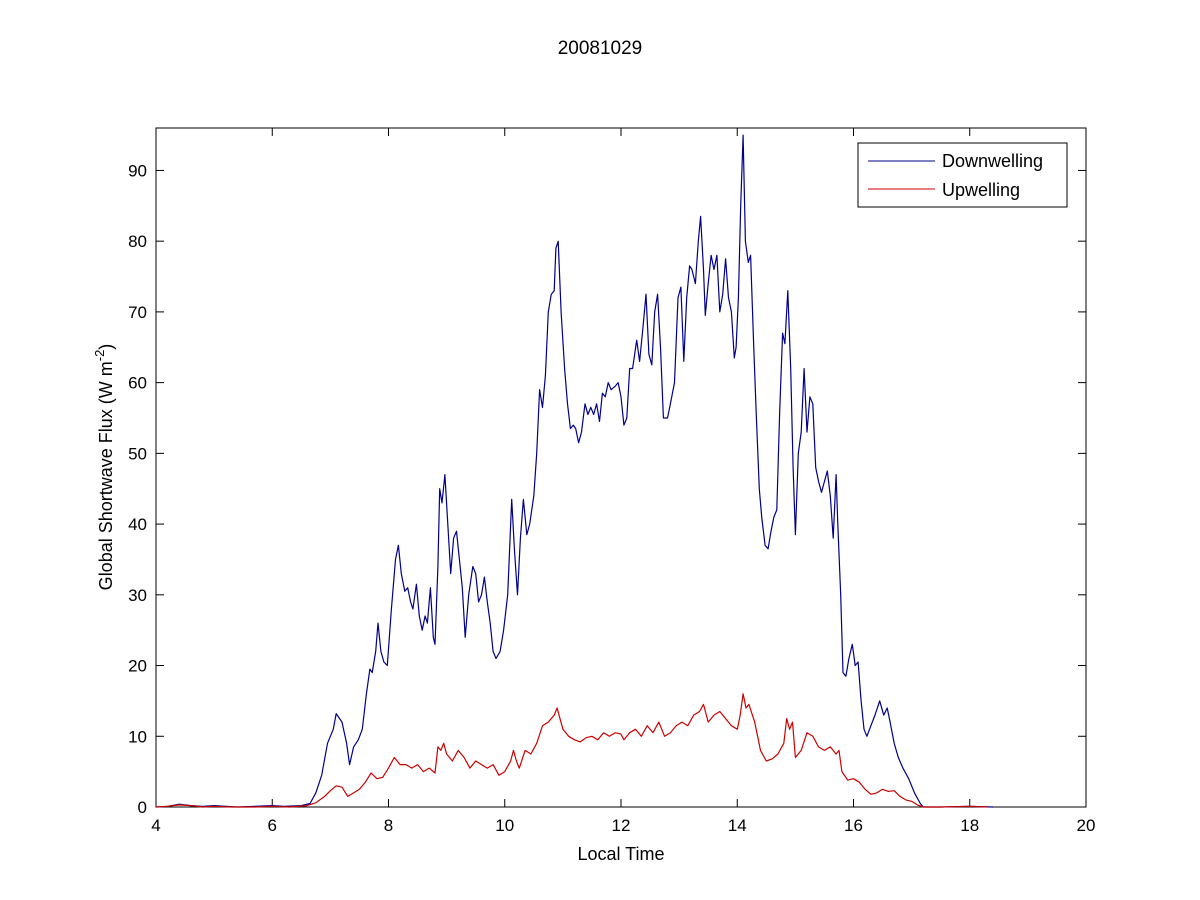 The image size is (1200, 900). Describe the element at coordinates (621, 825) in the screenshot. I see `x-tick-label: 12` at that location.